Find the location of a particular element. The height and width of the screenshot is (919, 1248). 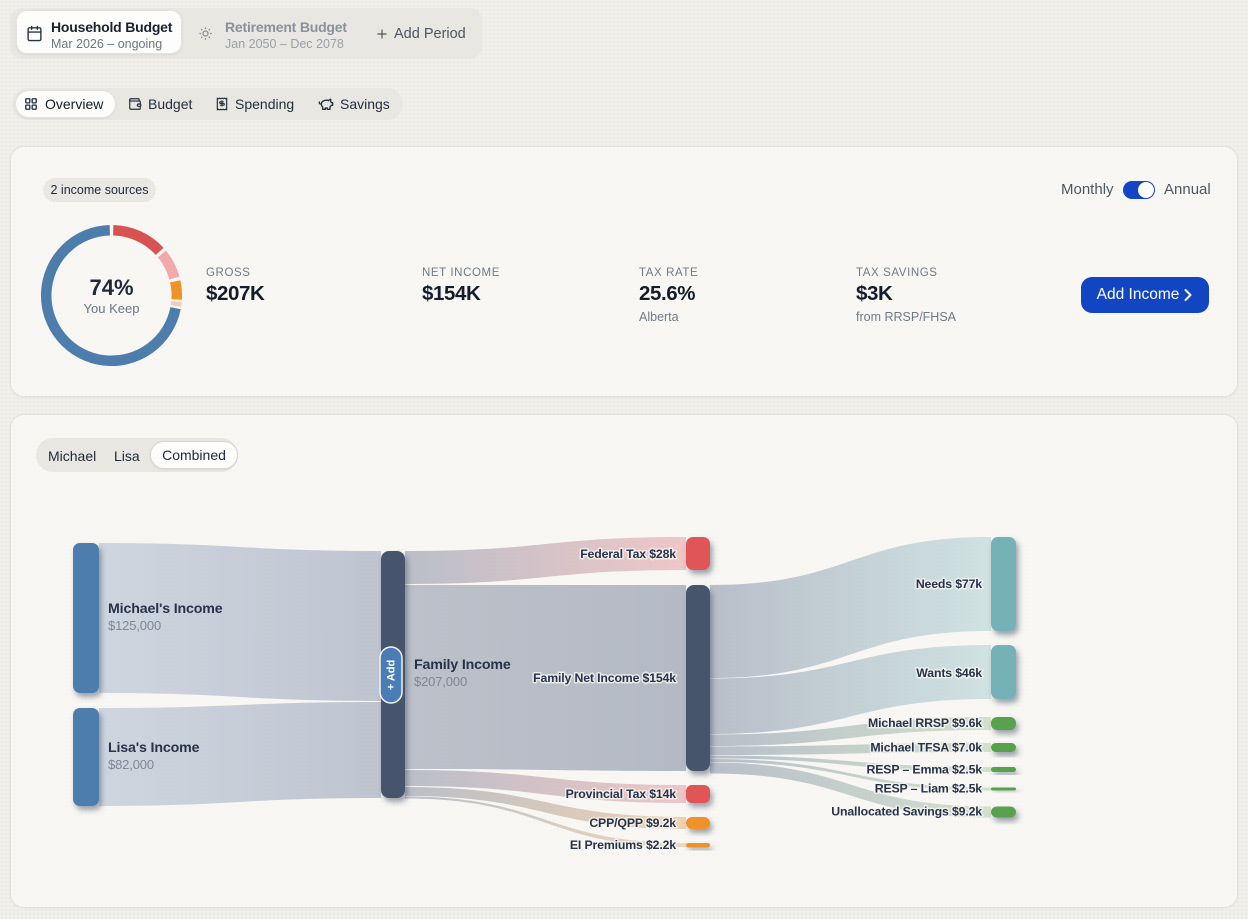

svg-text: Wants $46k is located at coordinates (949, 673).